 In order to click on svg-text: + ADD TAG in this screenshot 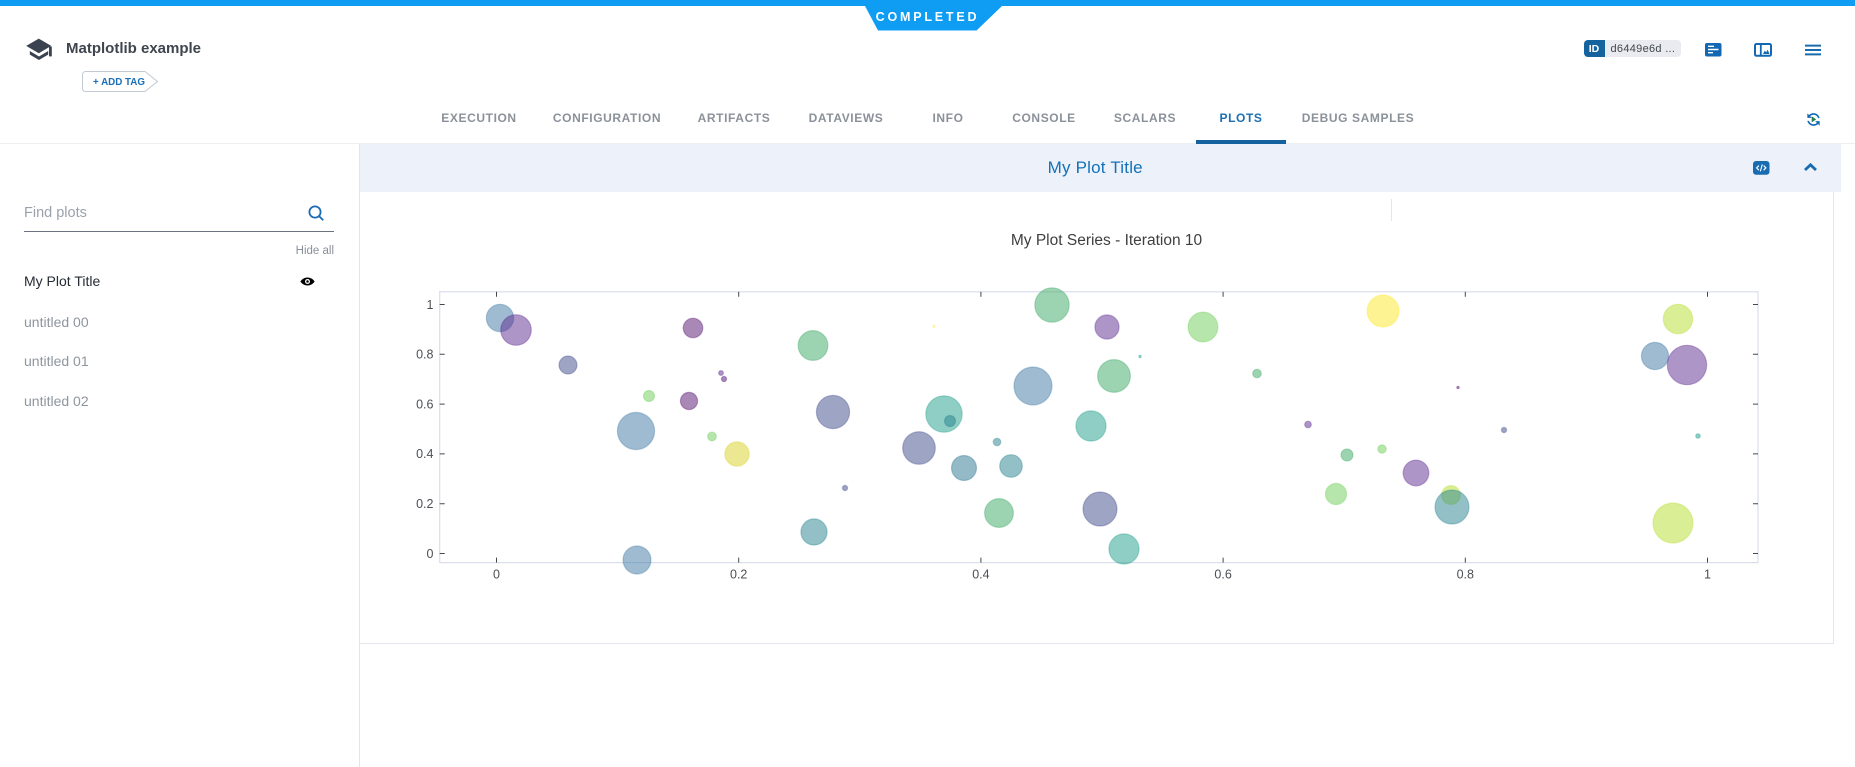, I will do `click(119, 82)`.